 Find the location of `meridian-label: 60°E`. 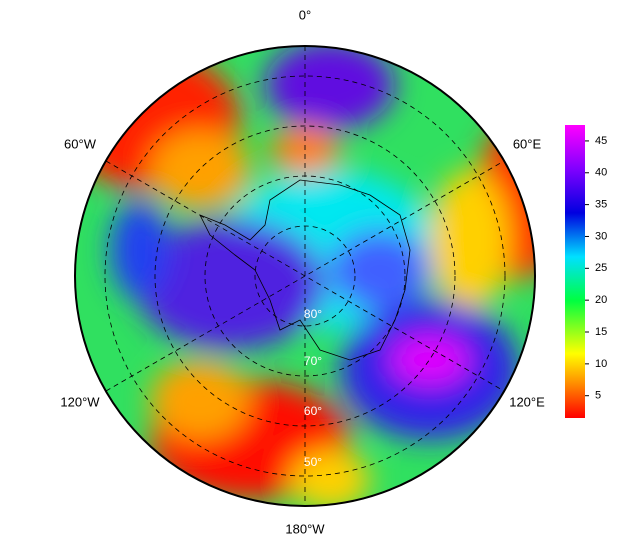

meridian-label: 60°E is located at coordinates (527, 143).